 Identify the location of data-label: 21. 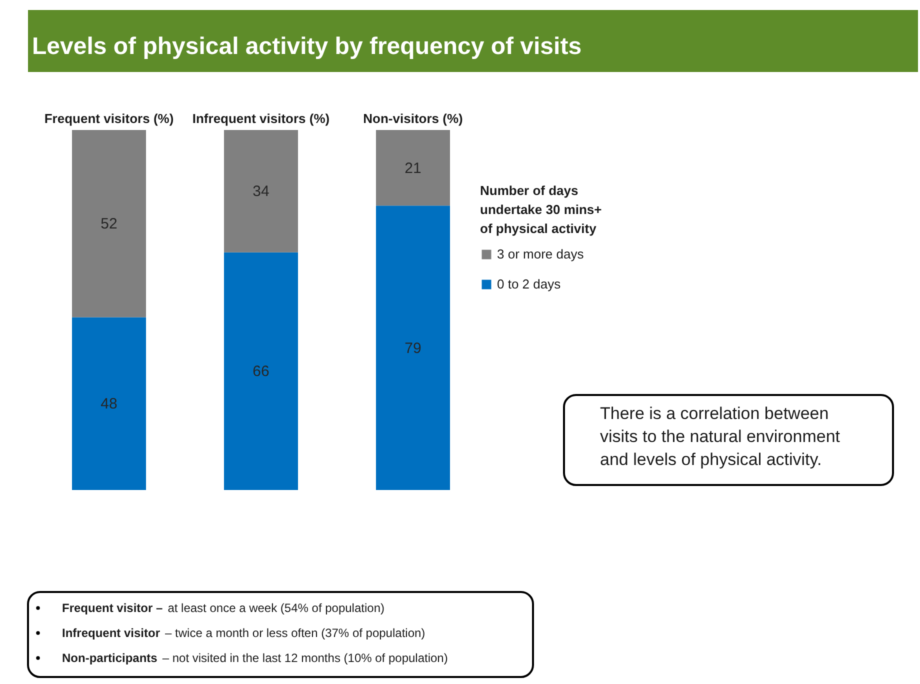
(413, 168).